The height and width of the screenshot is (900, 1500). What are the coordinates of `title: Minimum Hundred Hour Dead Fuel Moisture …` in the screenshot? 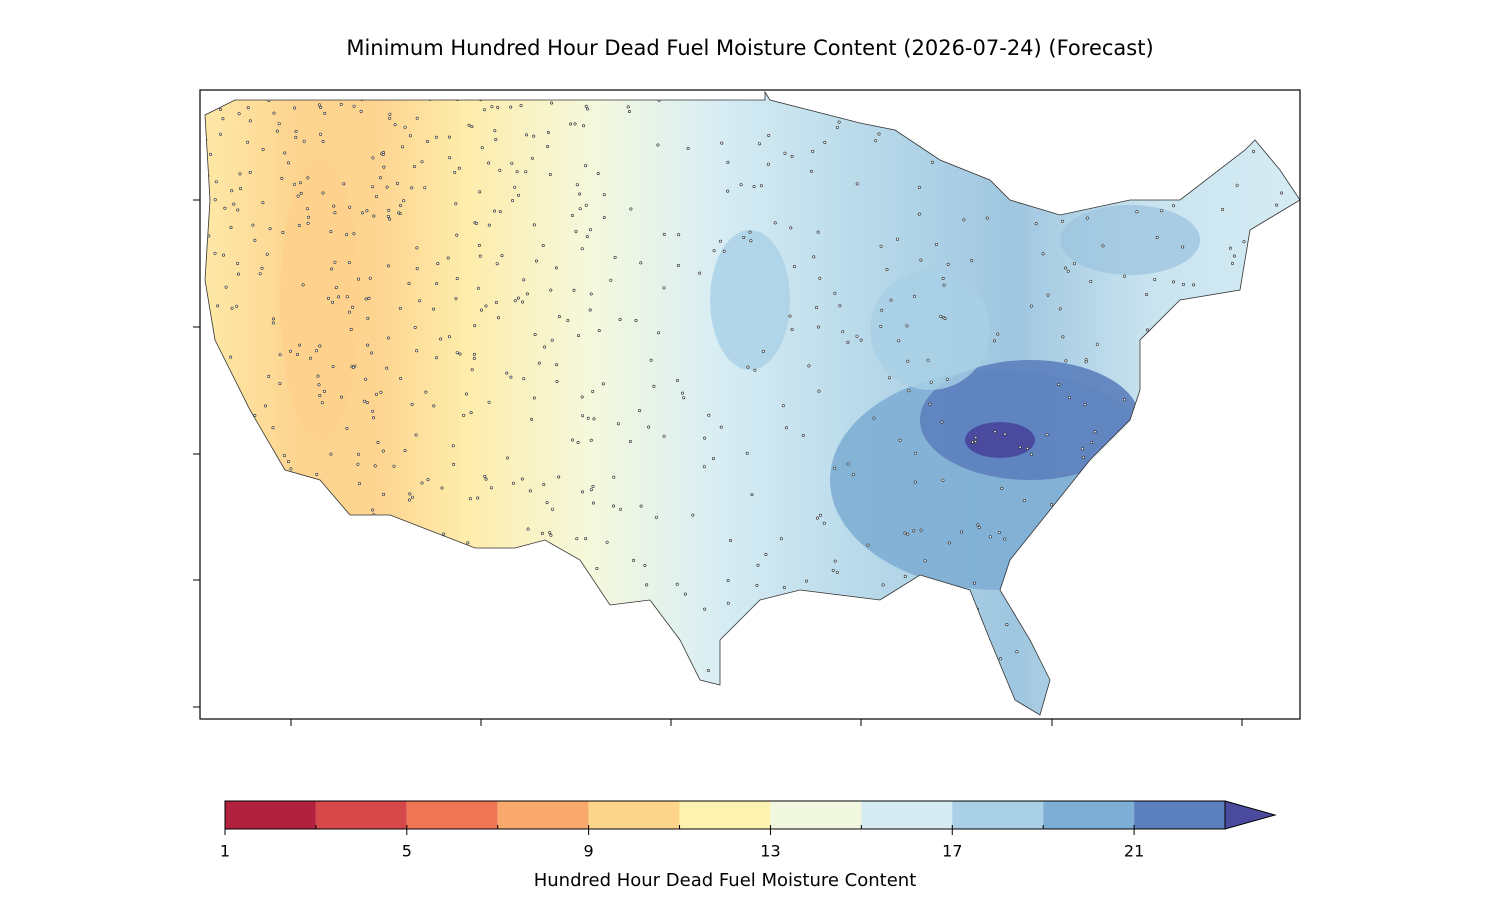 It's located at (749, 48).